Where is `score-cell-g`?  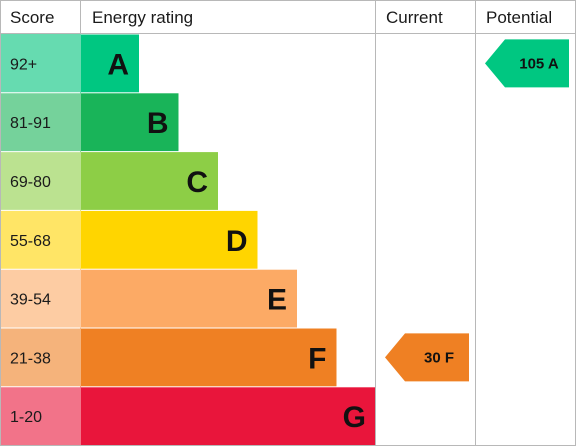 score-cell-g is located at coordinates (40, 416).